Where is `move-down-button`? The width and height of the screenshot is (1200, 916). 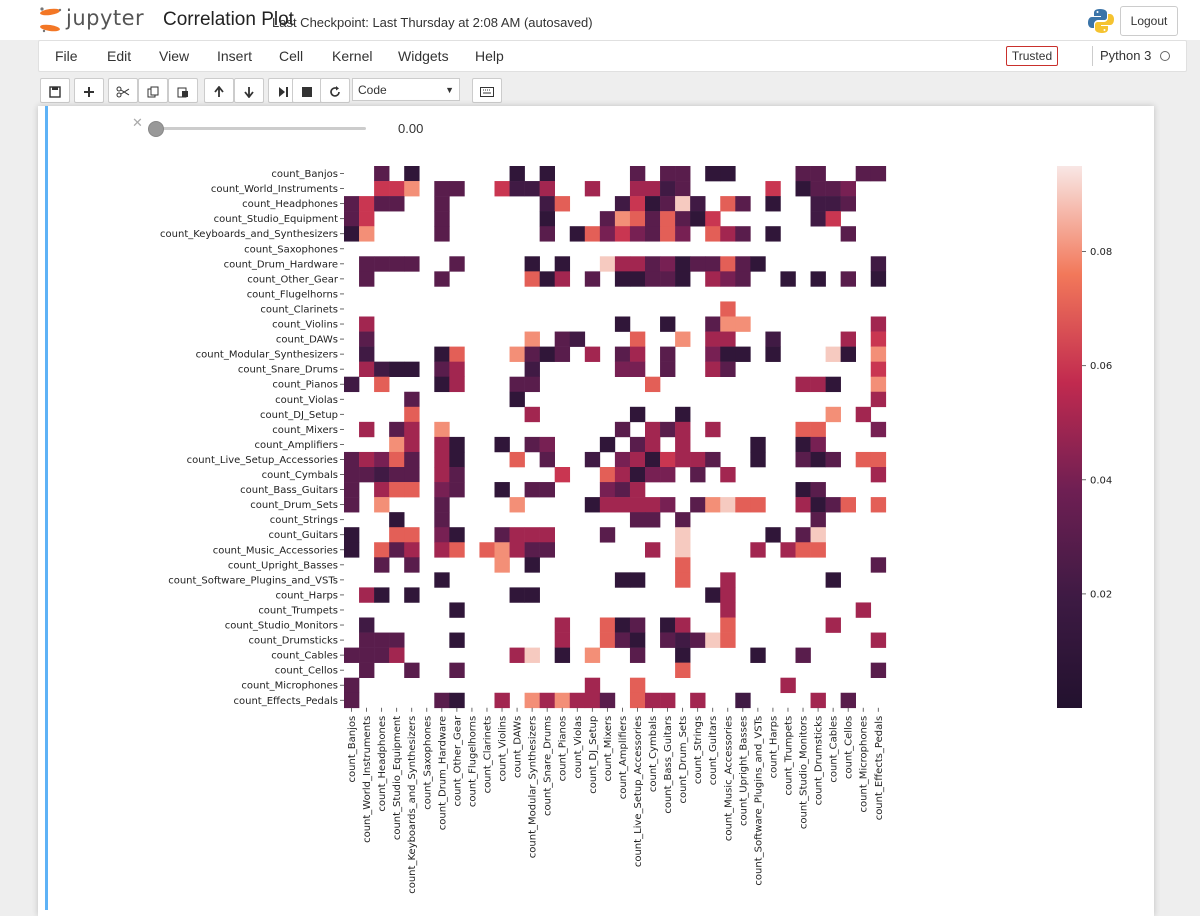 move-down-button is located at coordinates (249, 90).